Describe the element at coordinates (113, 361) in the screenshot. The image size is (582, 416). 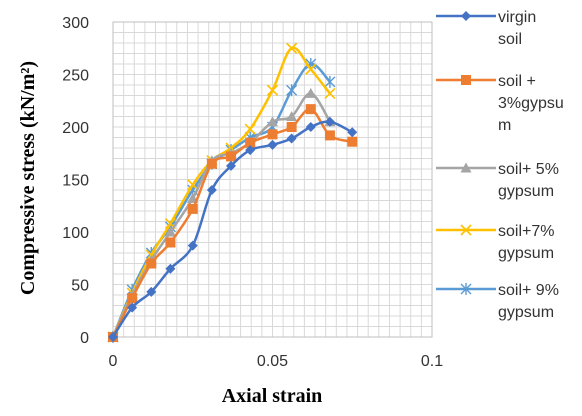
I see `x-tick-label: 0` at that location.